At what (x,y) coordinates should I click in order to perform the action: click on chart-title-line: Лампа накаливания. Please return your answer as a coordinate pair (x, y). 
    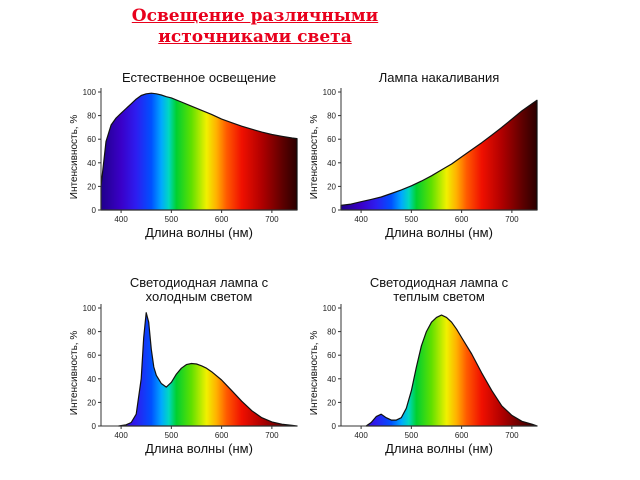
    Looking at the image, I should click on (439, 77).